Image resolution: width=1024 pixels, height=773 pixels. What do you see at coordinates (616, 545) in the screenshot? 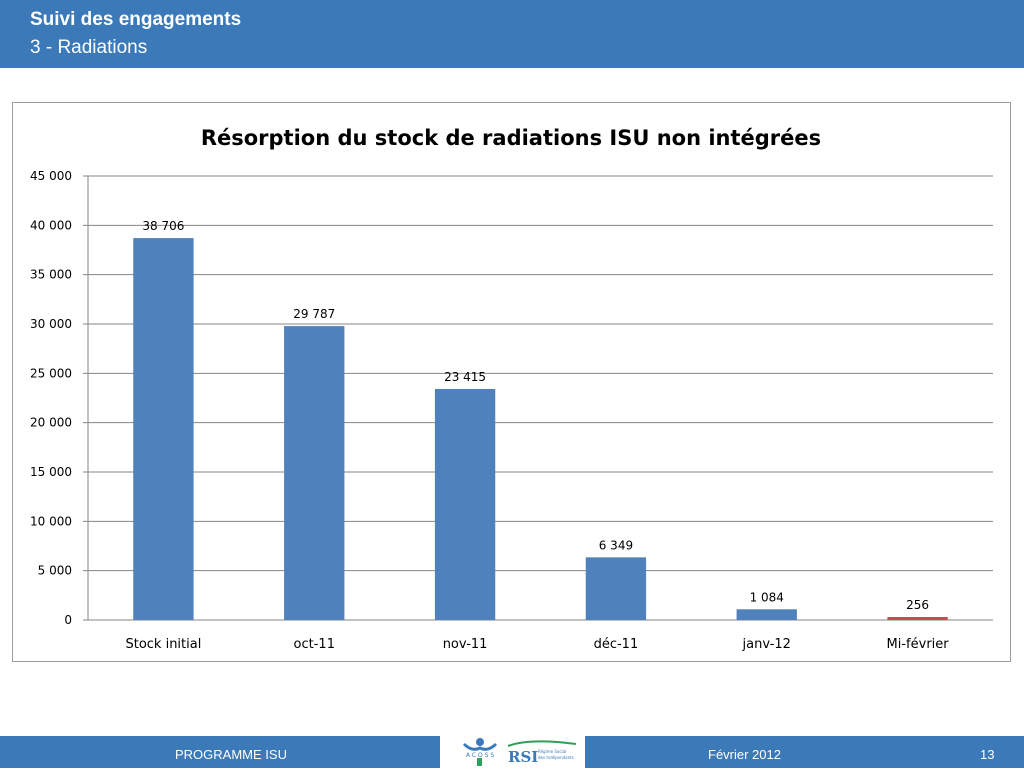
I see `data-label: 6 349` at bounding box center [616, 545].